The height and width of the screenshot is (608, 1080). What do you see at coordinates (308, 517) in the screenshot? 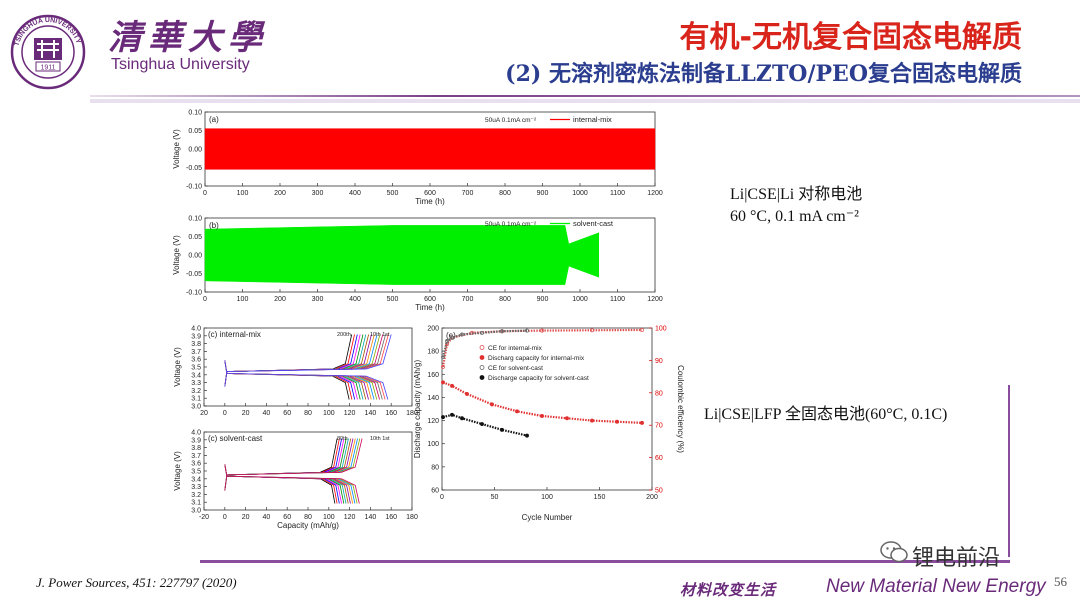
I see `x-tick-label: 80` at bounding box center [308, 517].